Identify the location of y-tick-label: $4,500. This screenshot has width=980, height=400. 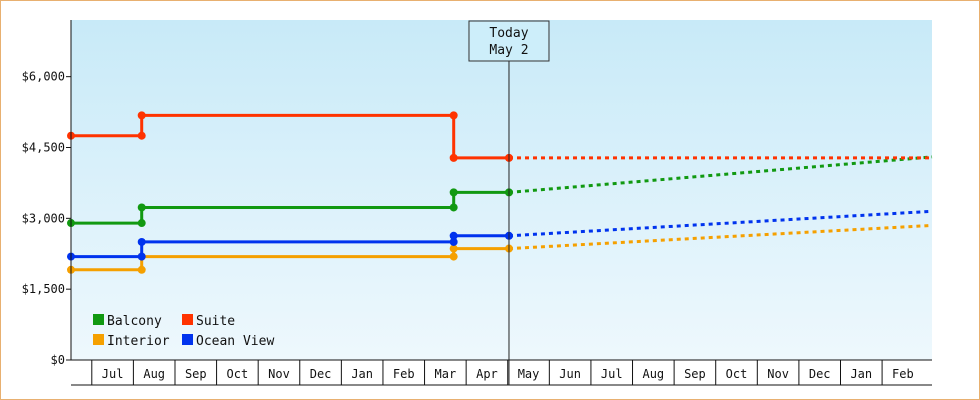
(43, 148).